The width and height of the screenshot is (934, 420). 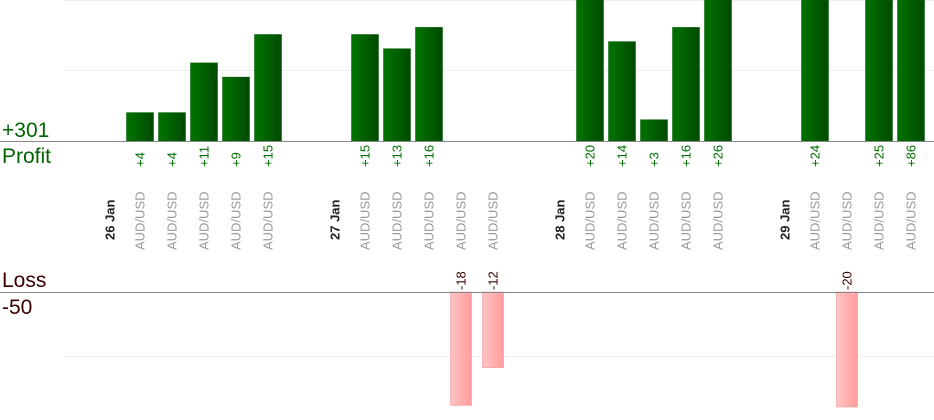 I want to click on profit-value-label: +14, so click(x=622, y=156).